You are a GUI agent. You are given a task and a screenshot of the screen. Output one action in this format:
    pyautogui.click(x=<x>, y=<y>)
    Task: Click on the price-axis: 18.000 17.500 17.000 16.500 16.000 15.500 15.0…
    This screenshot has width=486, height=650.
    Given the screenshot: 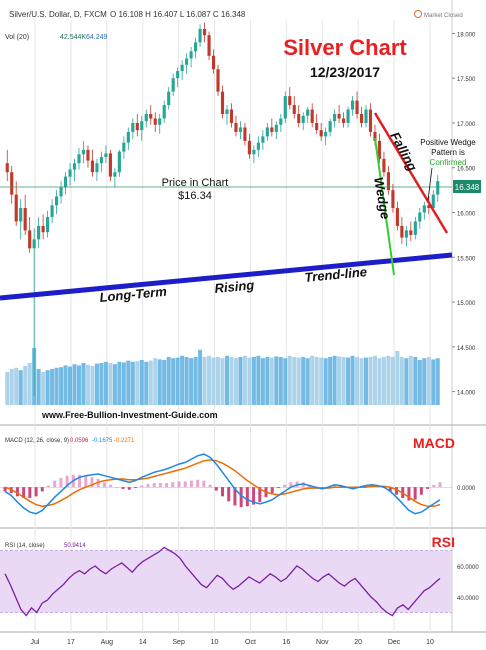 What is the action you would take?
    pyautogui.click(x=464, y=214)
    